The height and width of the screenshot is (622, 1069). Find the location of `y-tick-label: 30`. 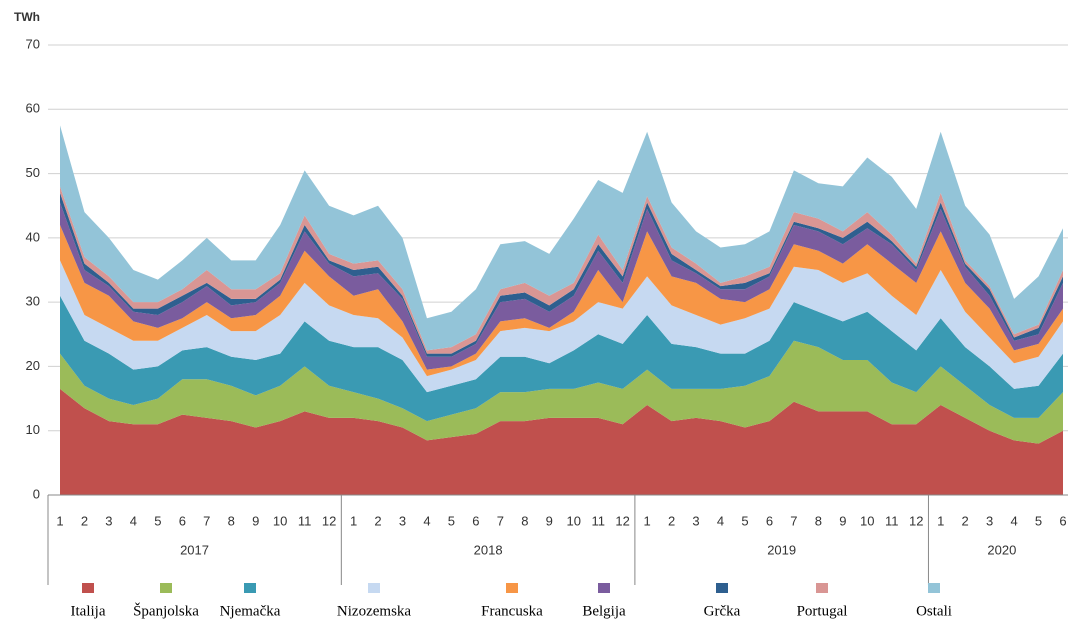

y-tick-label: 30 is located at coordinates (33, 301).